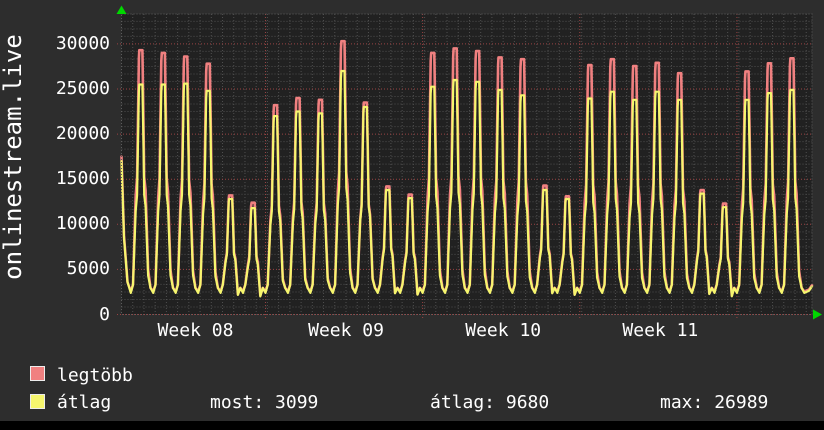  What do you see at coordinates (195, 330) in the screenshot?
I see `week-label: Week 08` at bounding box center [195, 330].